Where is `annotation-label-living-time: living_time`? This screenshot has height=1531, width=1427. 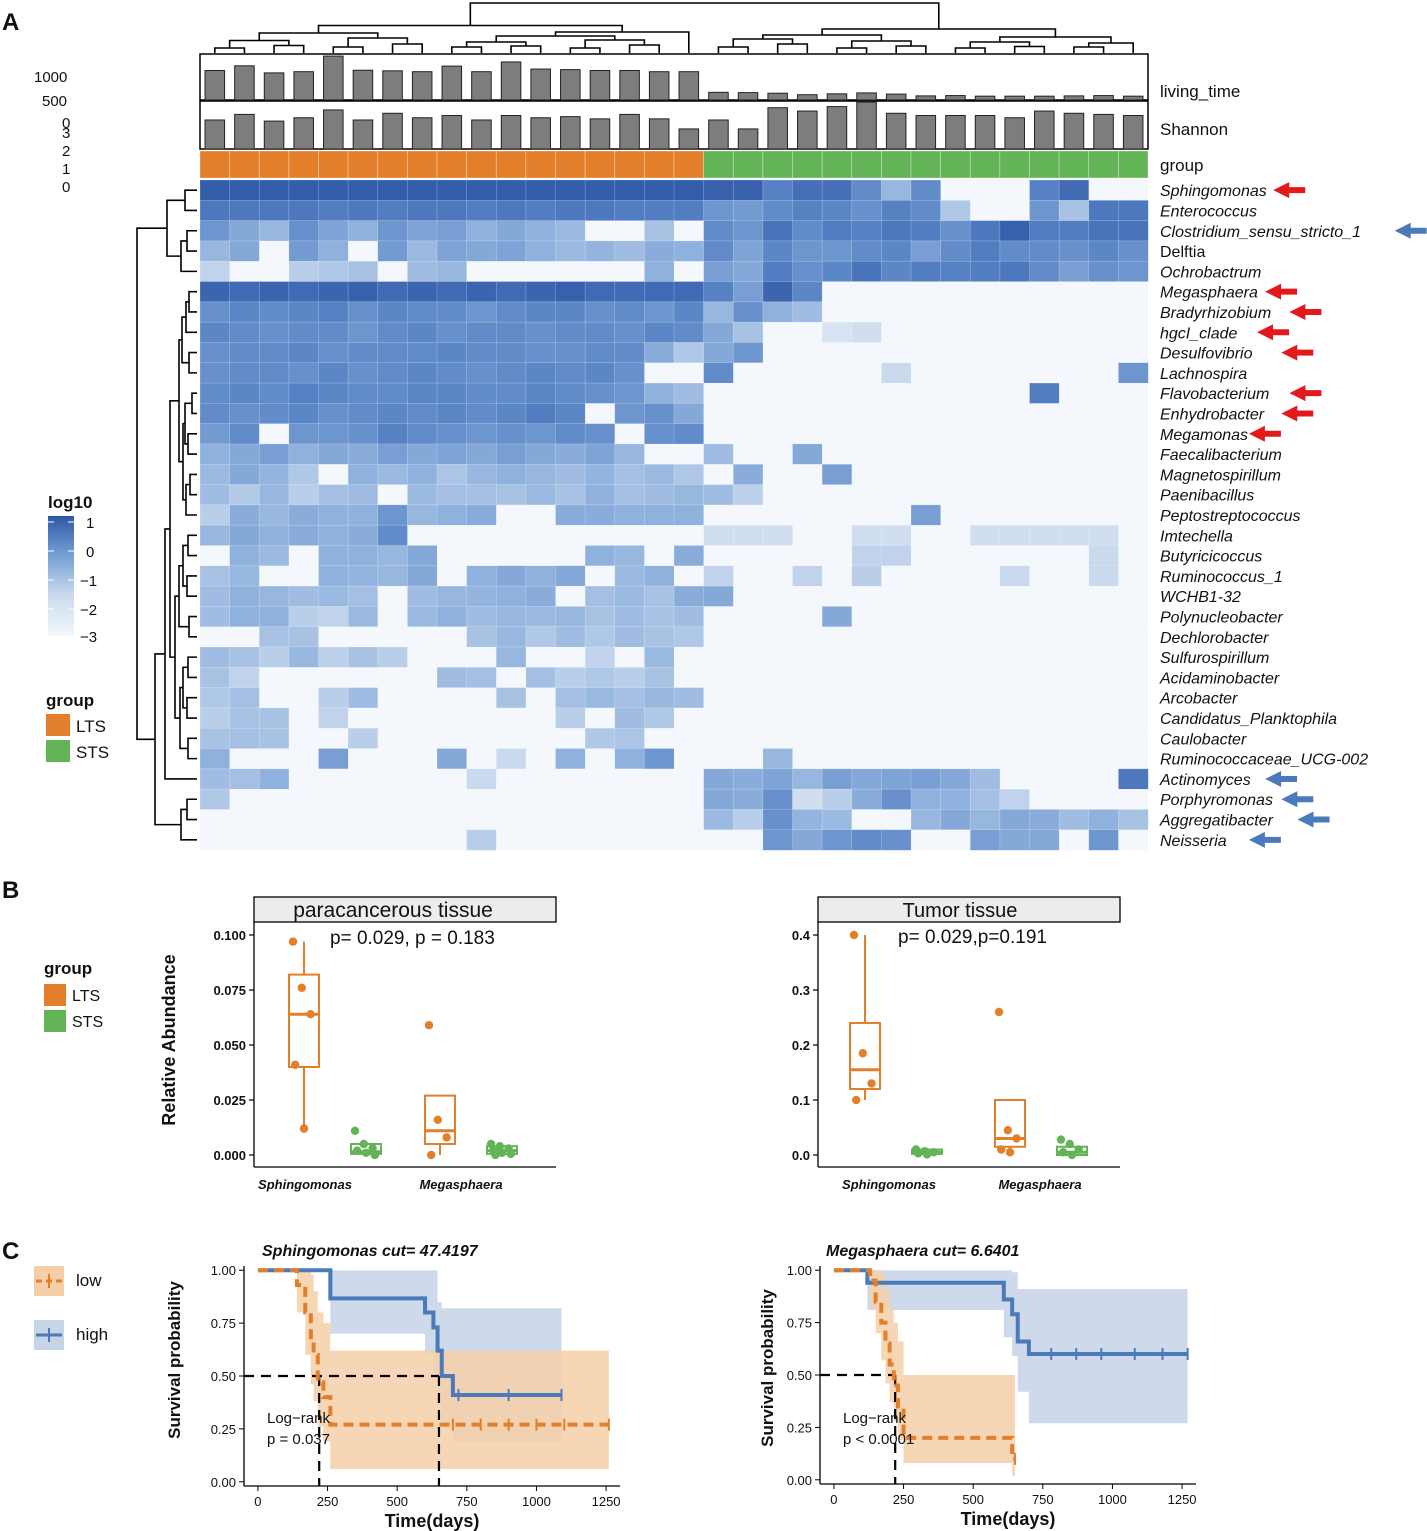 annotation-label-living-time: living_time is located at coordinates (1200, 91).